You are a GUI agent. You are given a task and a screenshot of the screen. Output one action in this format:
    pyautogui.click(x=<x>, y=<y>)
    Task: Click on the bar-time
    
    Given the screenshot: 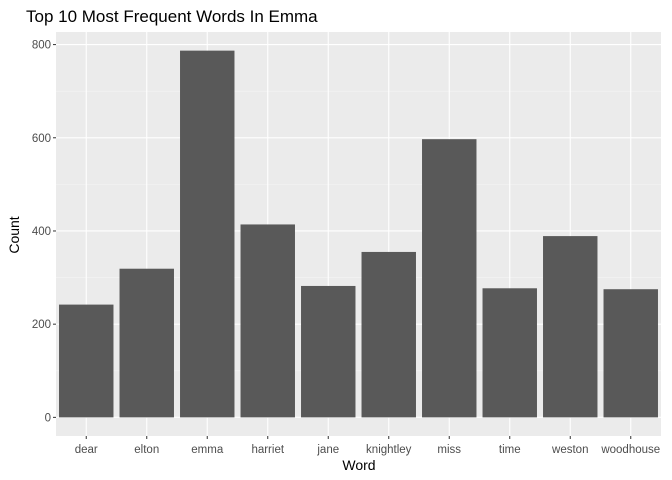 What is the action you would take?
    pyautogui.click(x=509, y=353)
    